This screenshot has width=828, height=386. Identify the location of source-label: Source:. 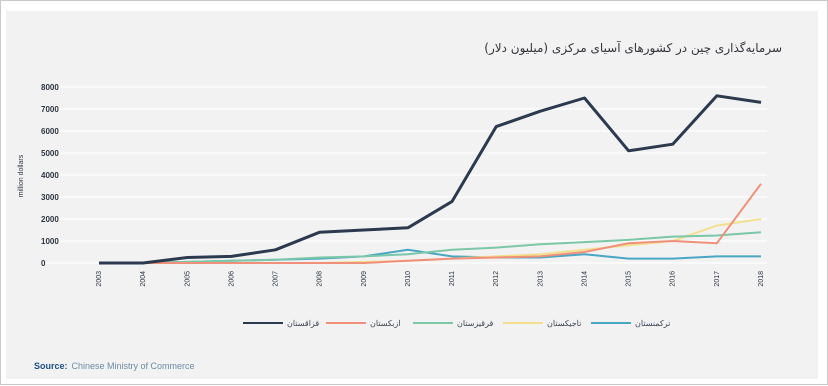
(51, 366).